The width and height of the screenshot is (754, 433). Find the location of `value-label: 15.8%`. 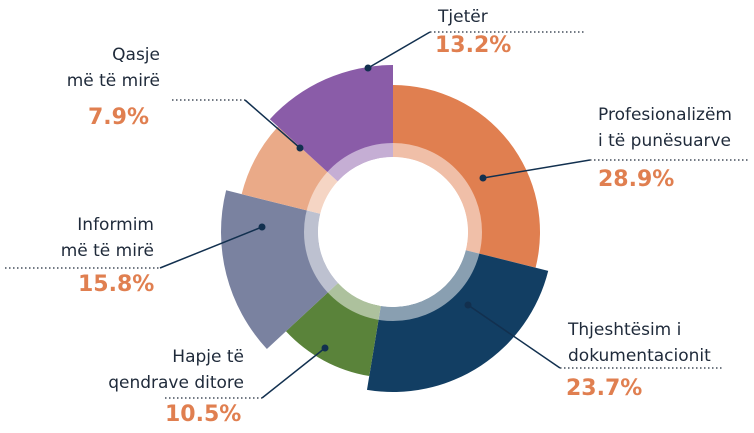

value-label: 15.8% is located at coordinates (116, 284).